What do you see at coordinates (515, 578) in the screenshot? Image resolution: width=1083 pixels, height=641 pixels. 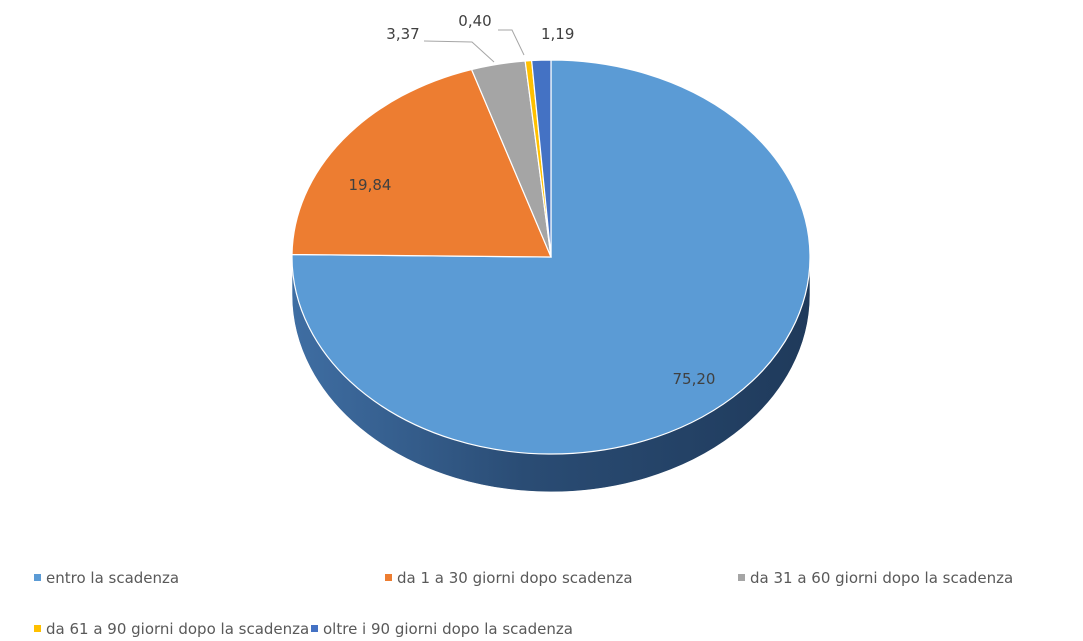 I see `legend-label-da-1-a-30-giorni-dopo-scadenza: da 1 a 30 giorni dopo scadenza` at bounding box center [515, 578].